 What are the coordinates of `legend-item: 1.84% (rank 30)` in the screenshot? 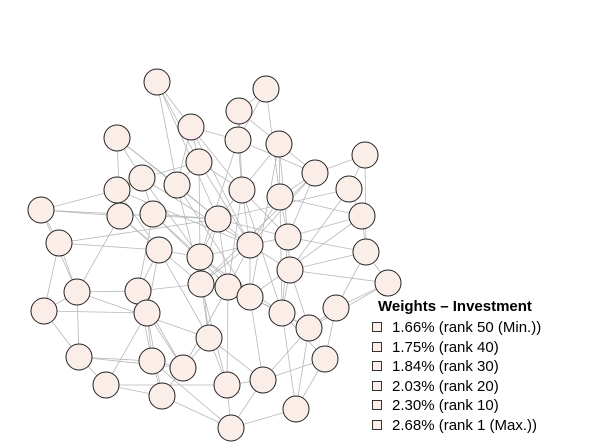 It's located at (483, 367).